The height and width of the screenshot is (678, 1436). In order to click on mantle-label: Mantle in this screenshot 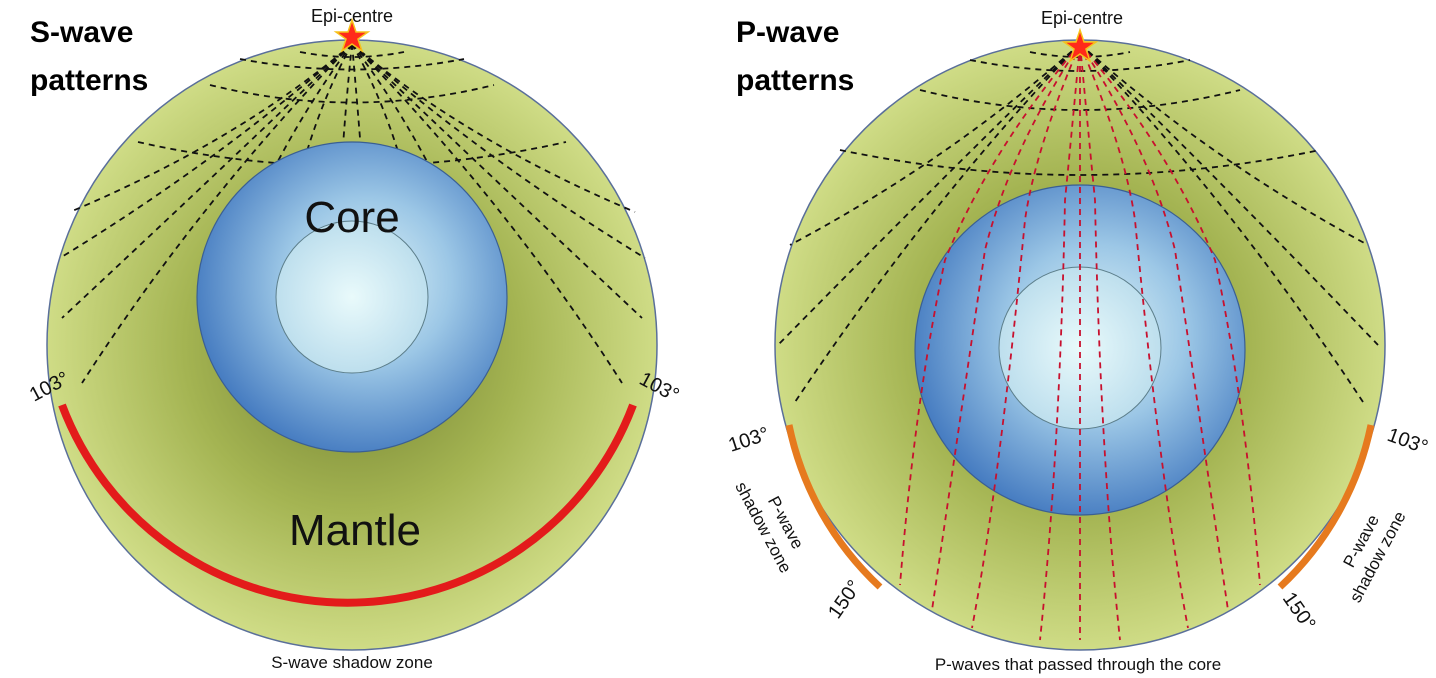, I will do `click(355, 530)`.